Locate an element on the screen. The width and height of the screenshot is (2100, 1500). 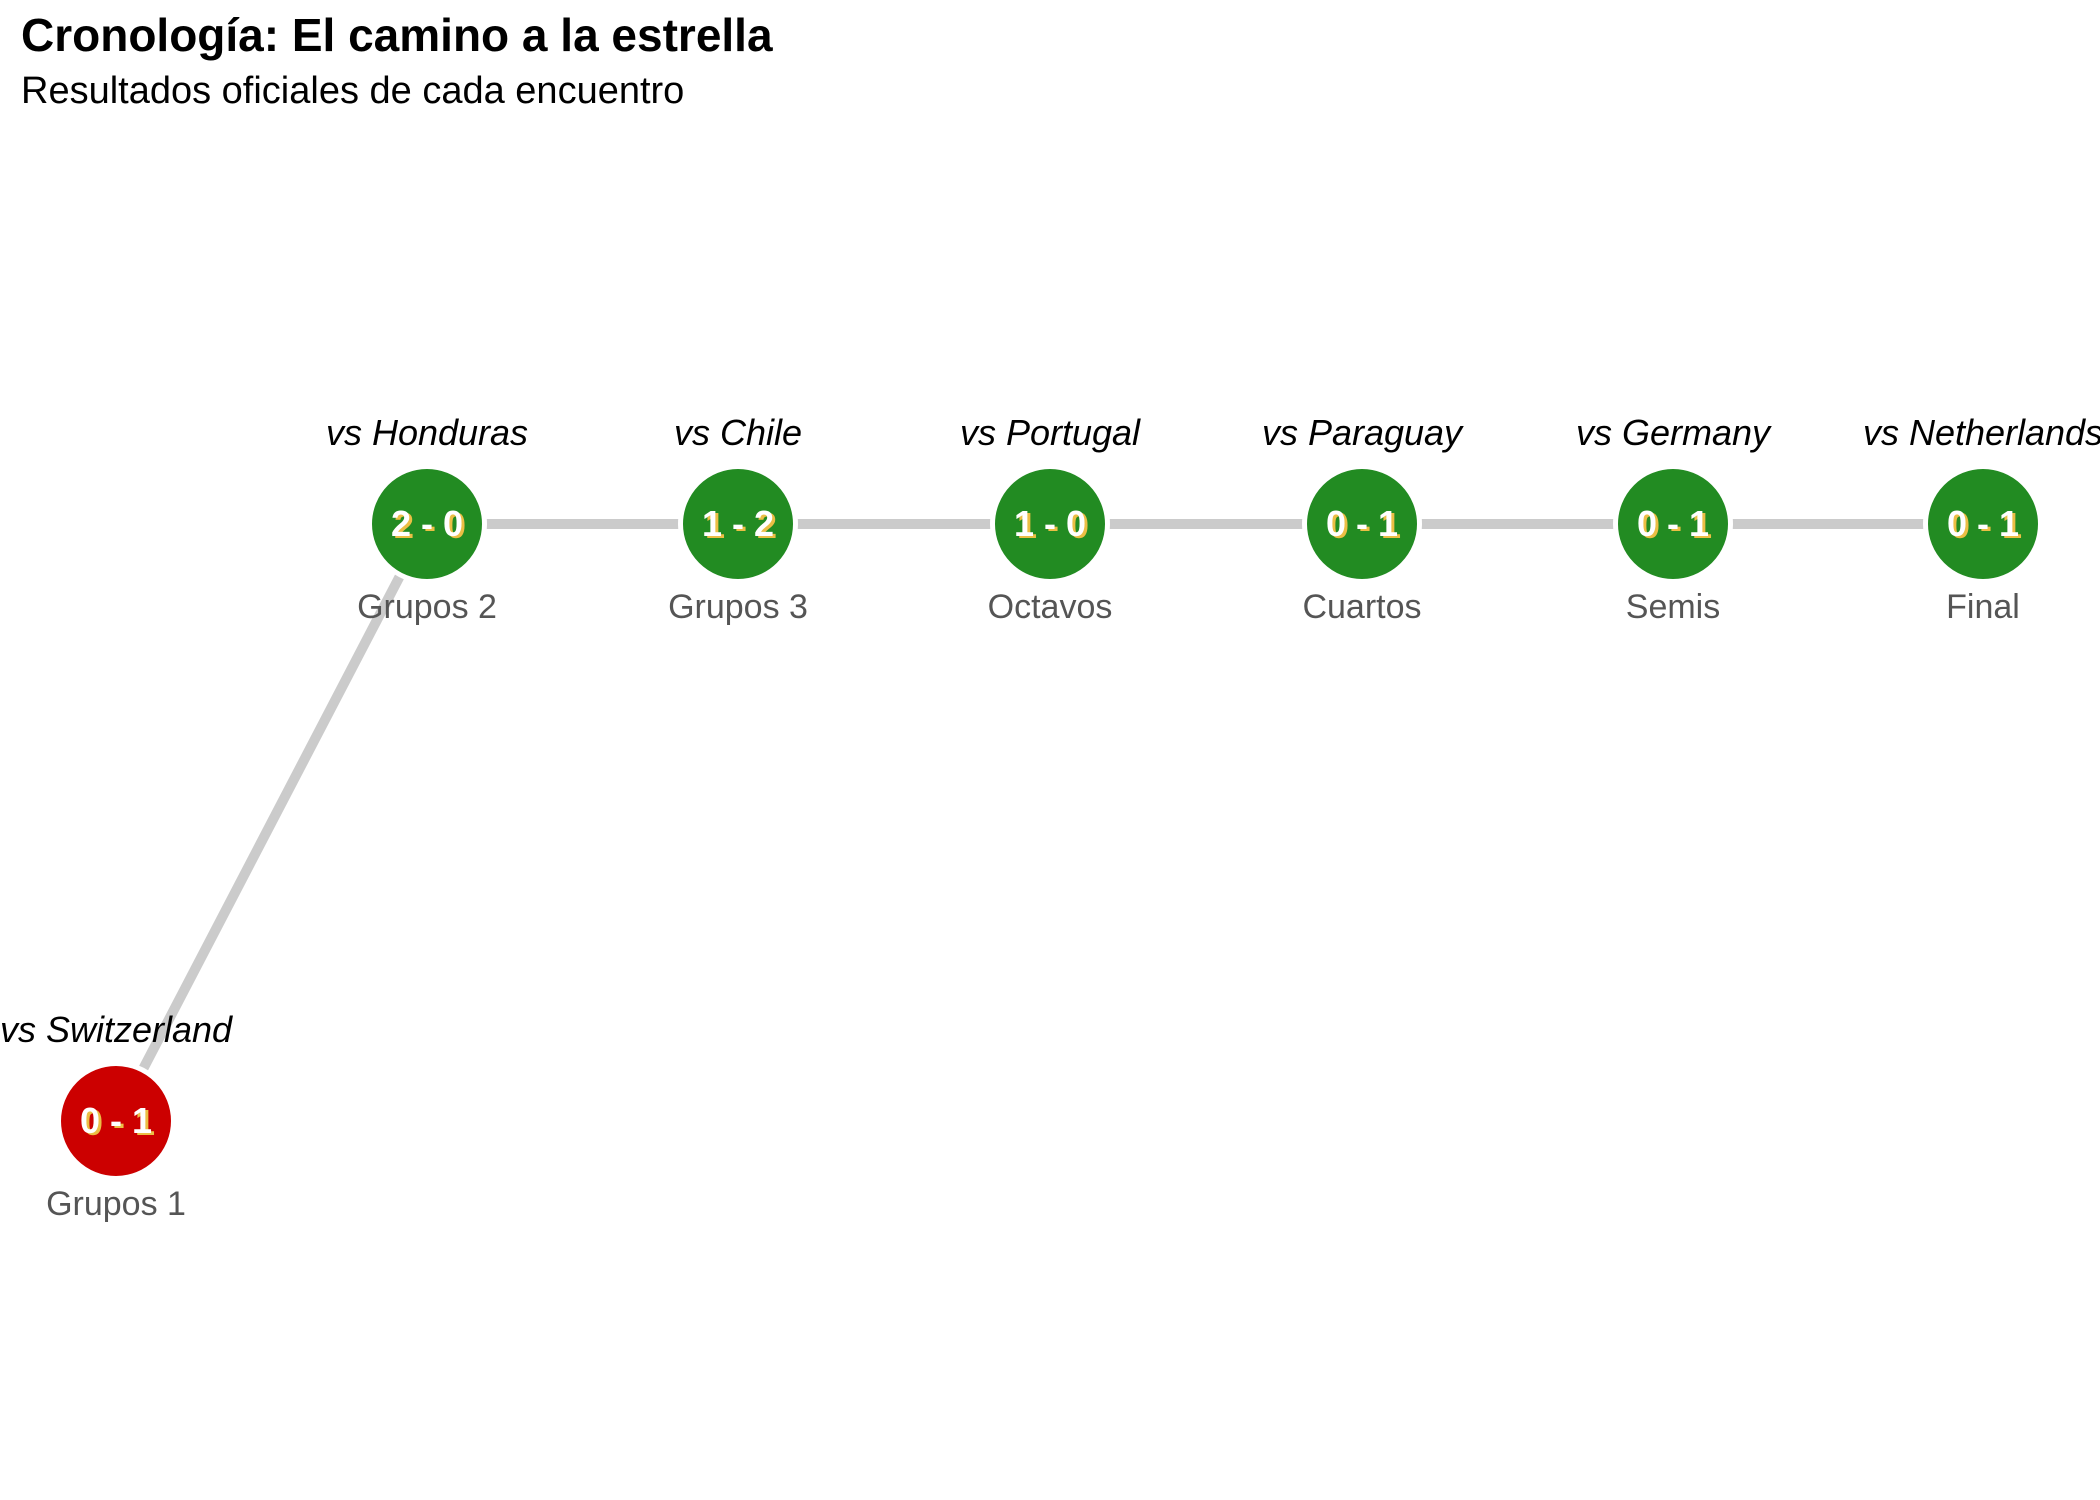
score-value: 2 - 0 is located at coordinates (427, 523).